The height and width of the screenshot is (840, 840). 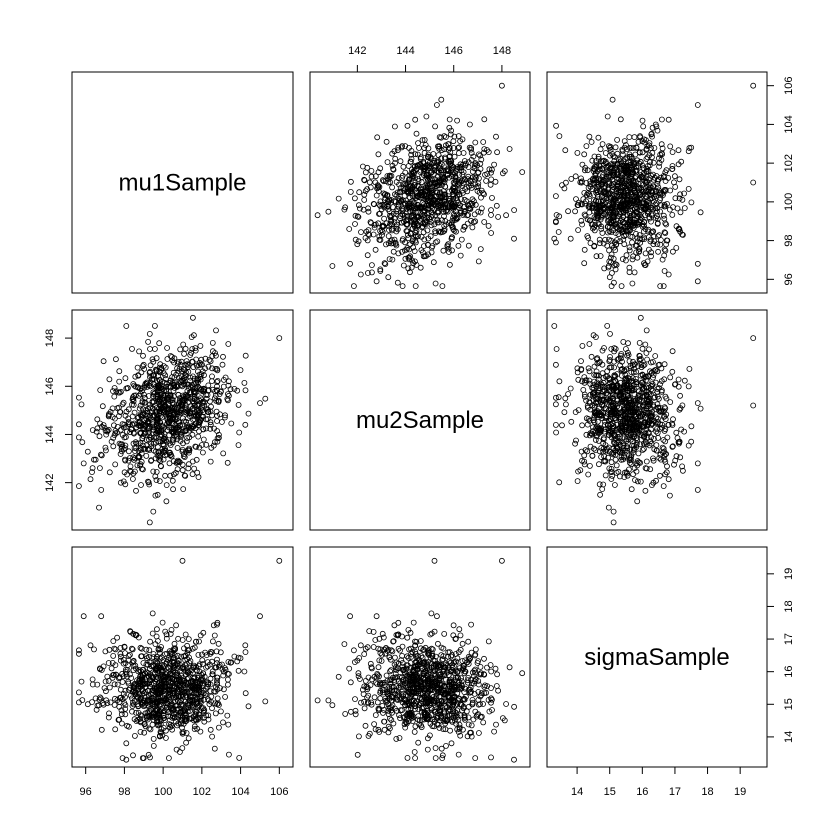 What do you see at coordinates (420, 182) in the screenshot?
I see `panel-mu1Sample-vs-mu2Sample` at bounding box center [420, 182].